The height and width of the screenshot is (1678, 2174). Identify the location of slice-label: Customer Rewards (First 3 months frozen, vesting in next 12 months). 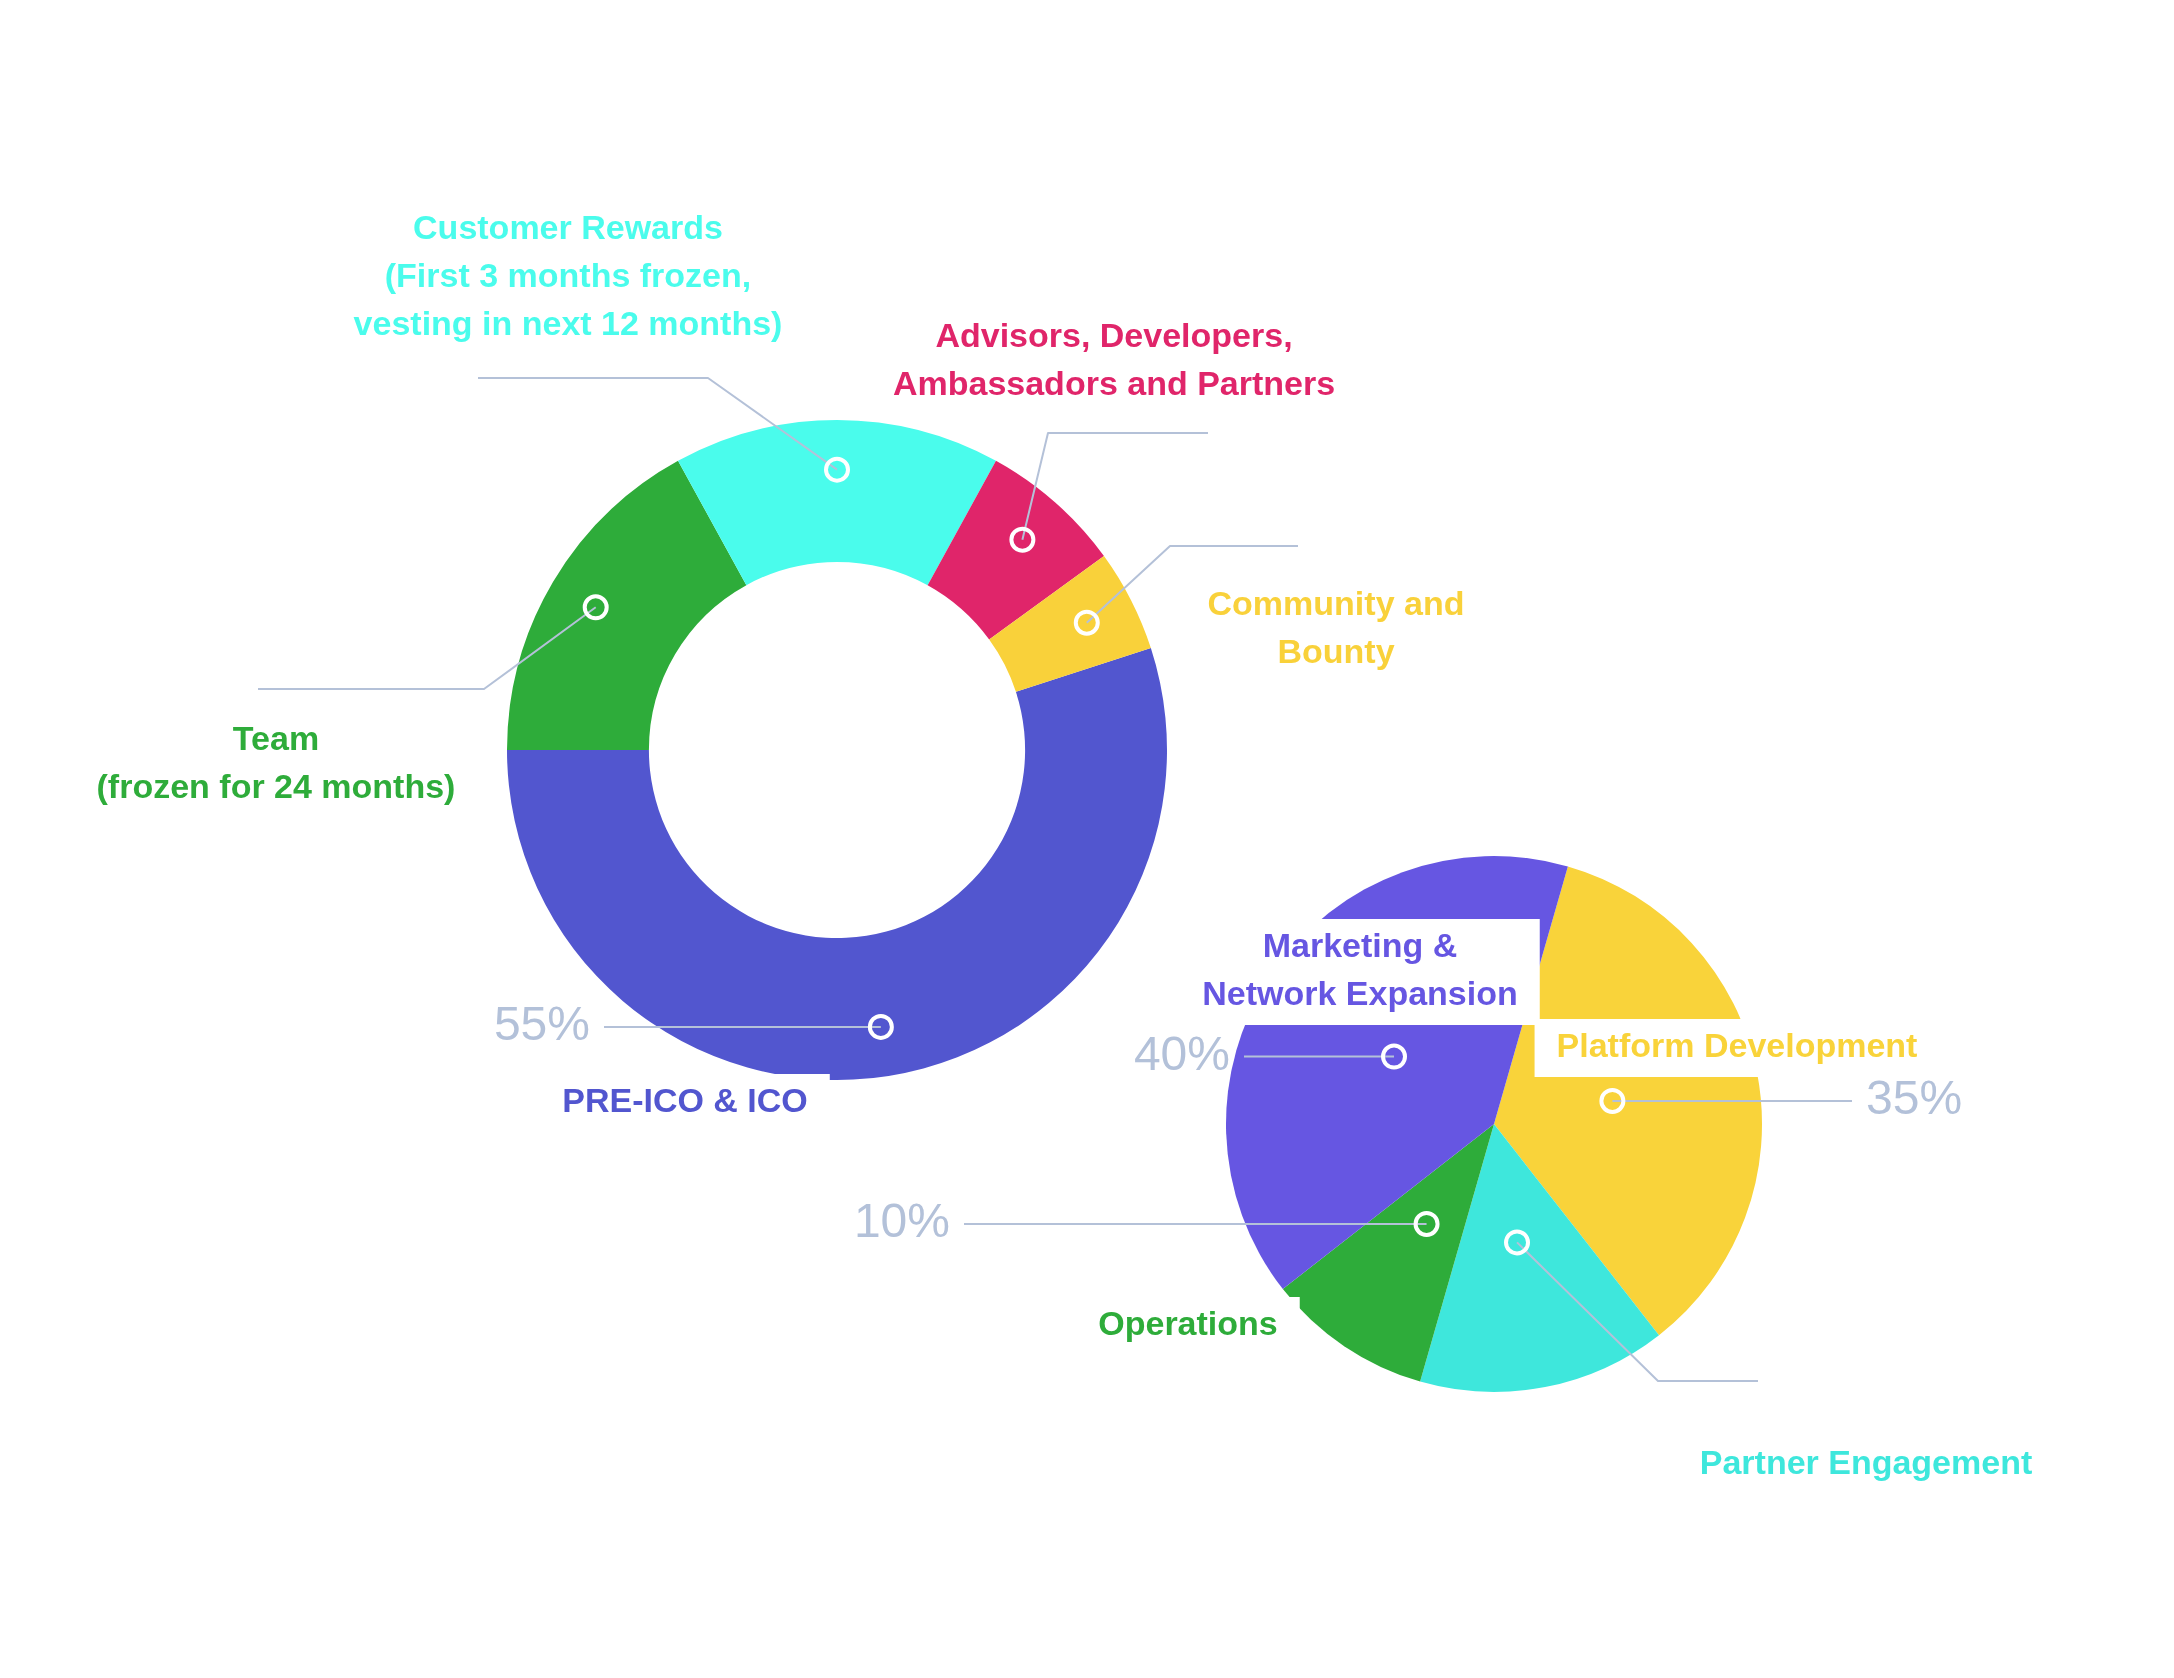
(568, 275).